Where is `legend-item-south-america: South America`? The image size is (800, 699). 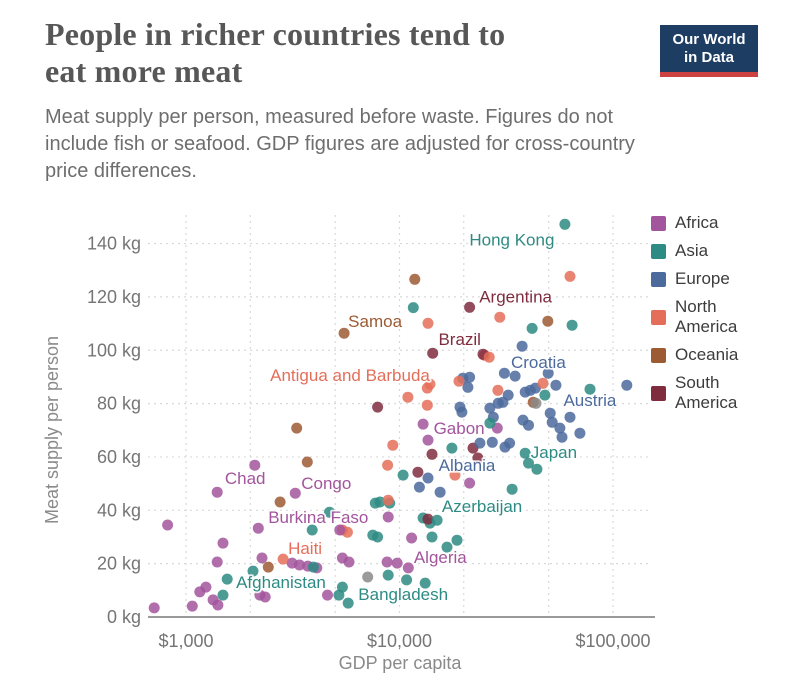 legend-item-south-america: South America is located at coordinates (714, 393).